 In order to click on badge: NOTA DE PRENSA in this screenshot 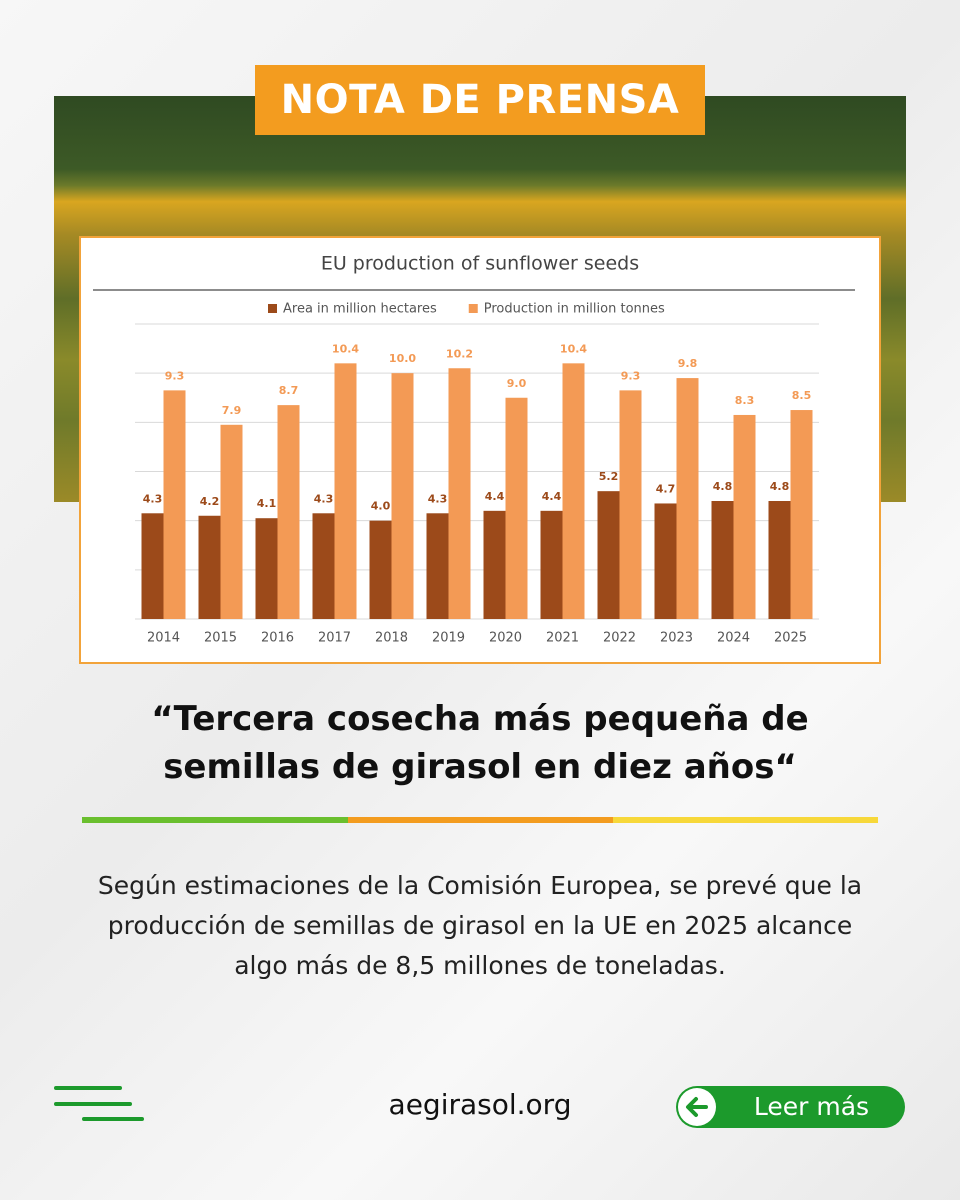, I will do `click(480, 100)`.